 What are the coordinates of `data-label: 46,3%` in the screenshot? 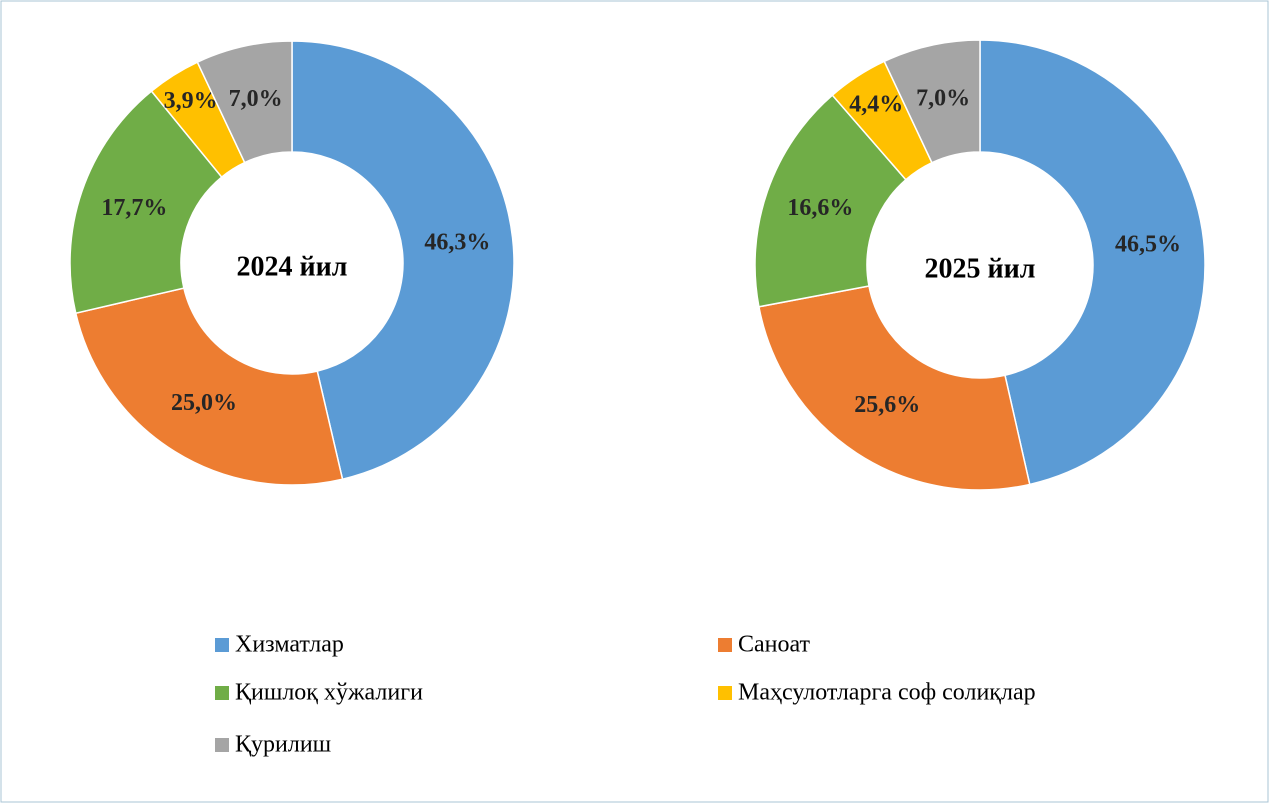 It's located at (457, 242).